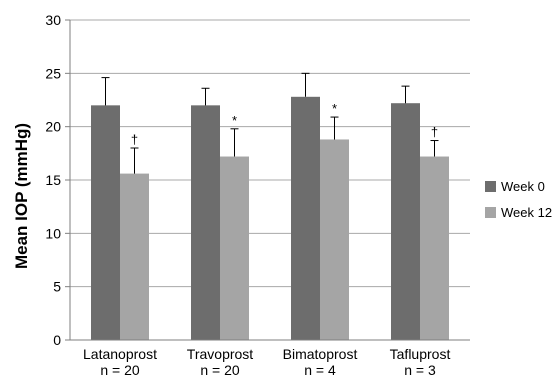 The image size is (556, 377). Describe the element at coordinates (53, 20) in the screenshot. I see `y-tick-label: 30` at that location.